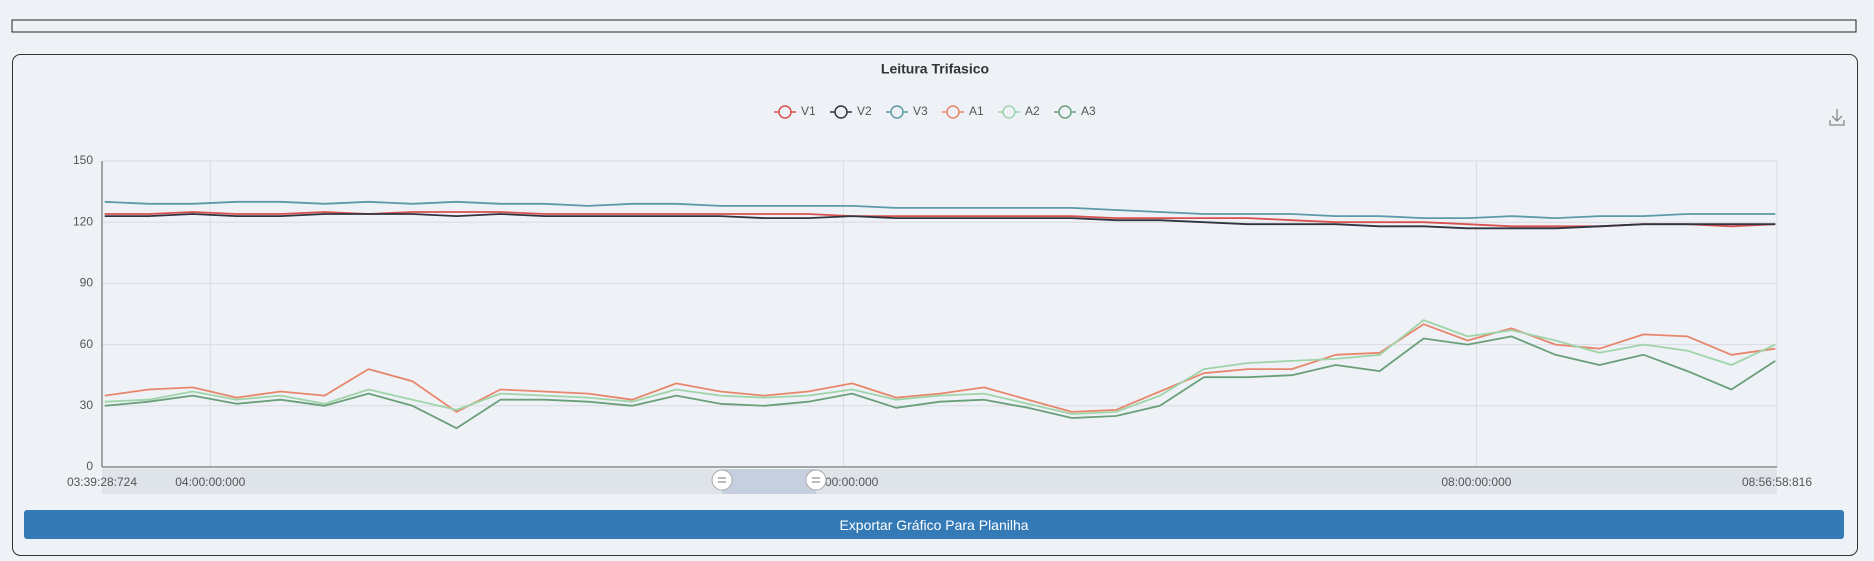 This screenshot has height=561, width=1874. Describe the element at coordinates (87, 405) in the screenshot. I see `y-tick-label: 30` at that location.